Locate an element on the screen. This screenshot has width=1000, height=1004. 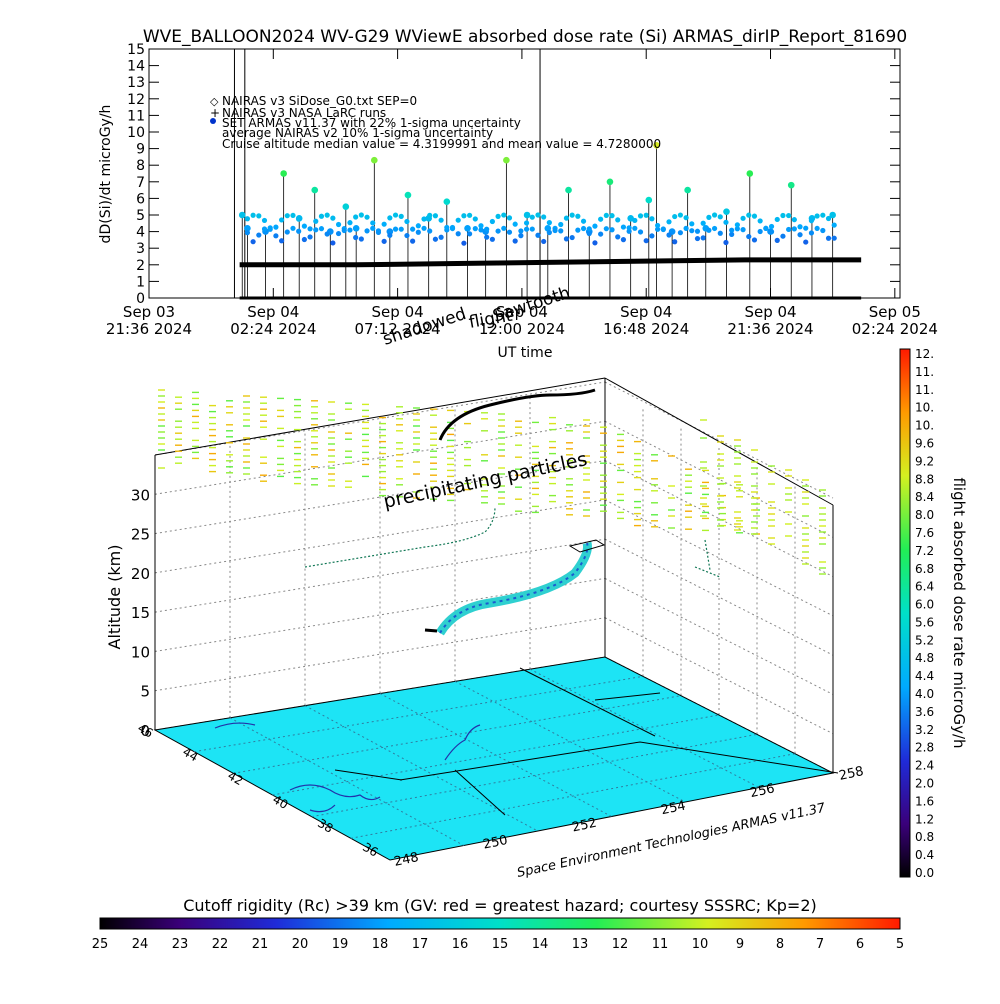
flight-path is located at coordinates (512, 512).